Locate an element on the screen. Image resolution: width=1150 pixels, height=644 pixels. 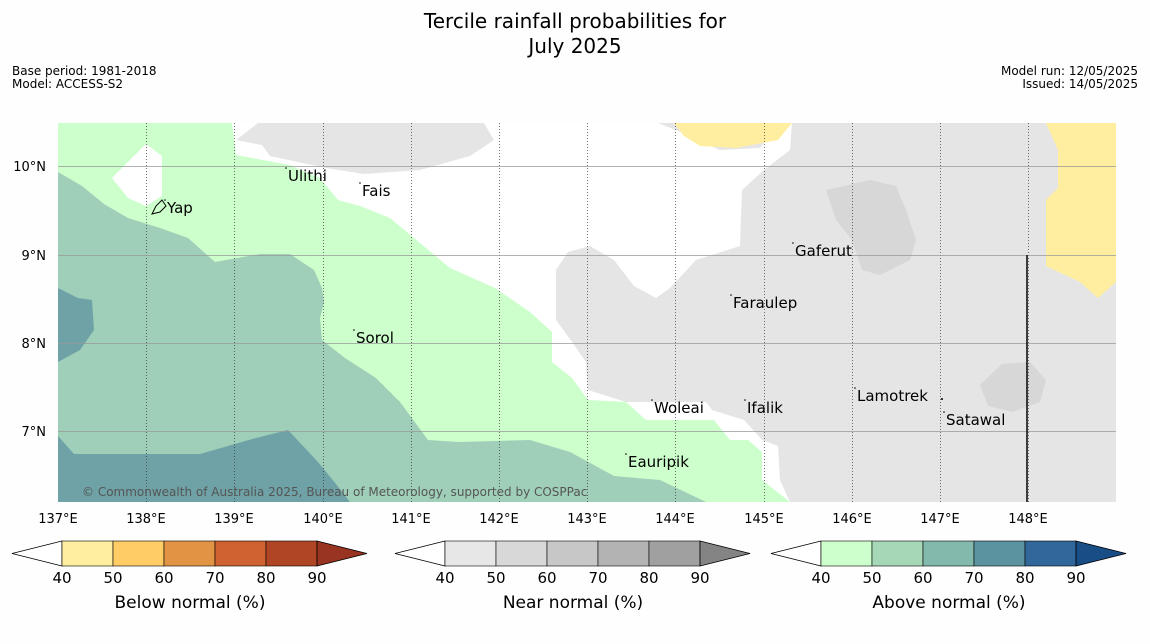
longitude-label: 144°E is located at coordinates (675, 519).